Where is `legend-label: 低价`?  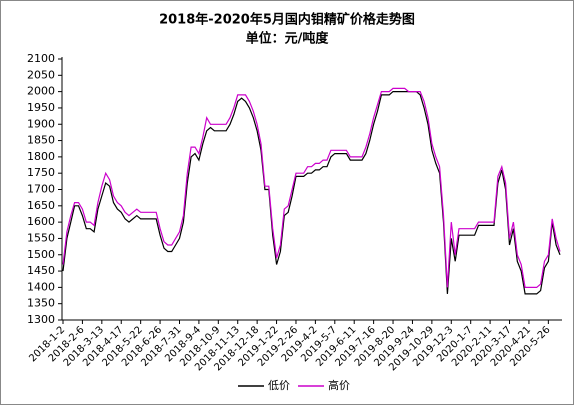 legend-label: 低价 is located at coordinates (279, 385).